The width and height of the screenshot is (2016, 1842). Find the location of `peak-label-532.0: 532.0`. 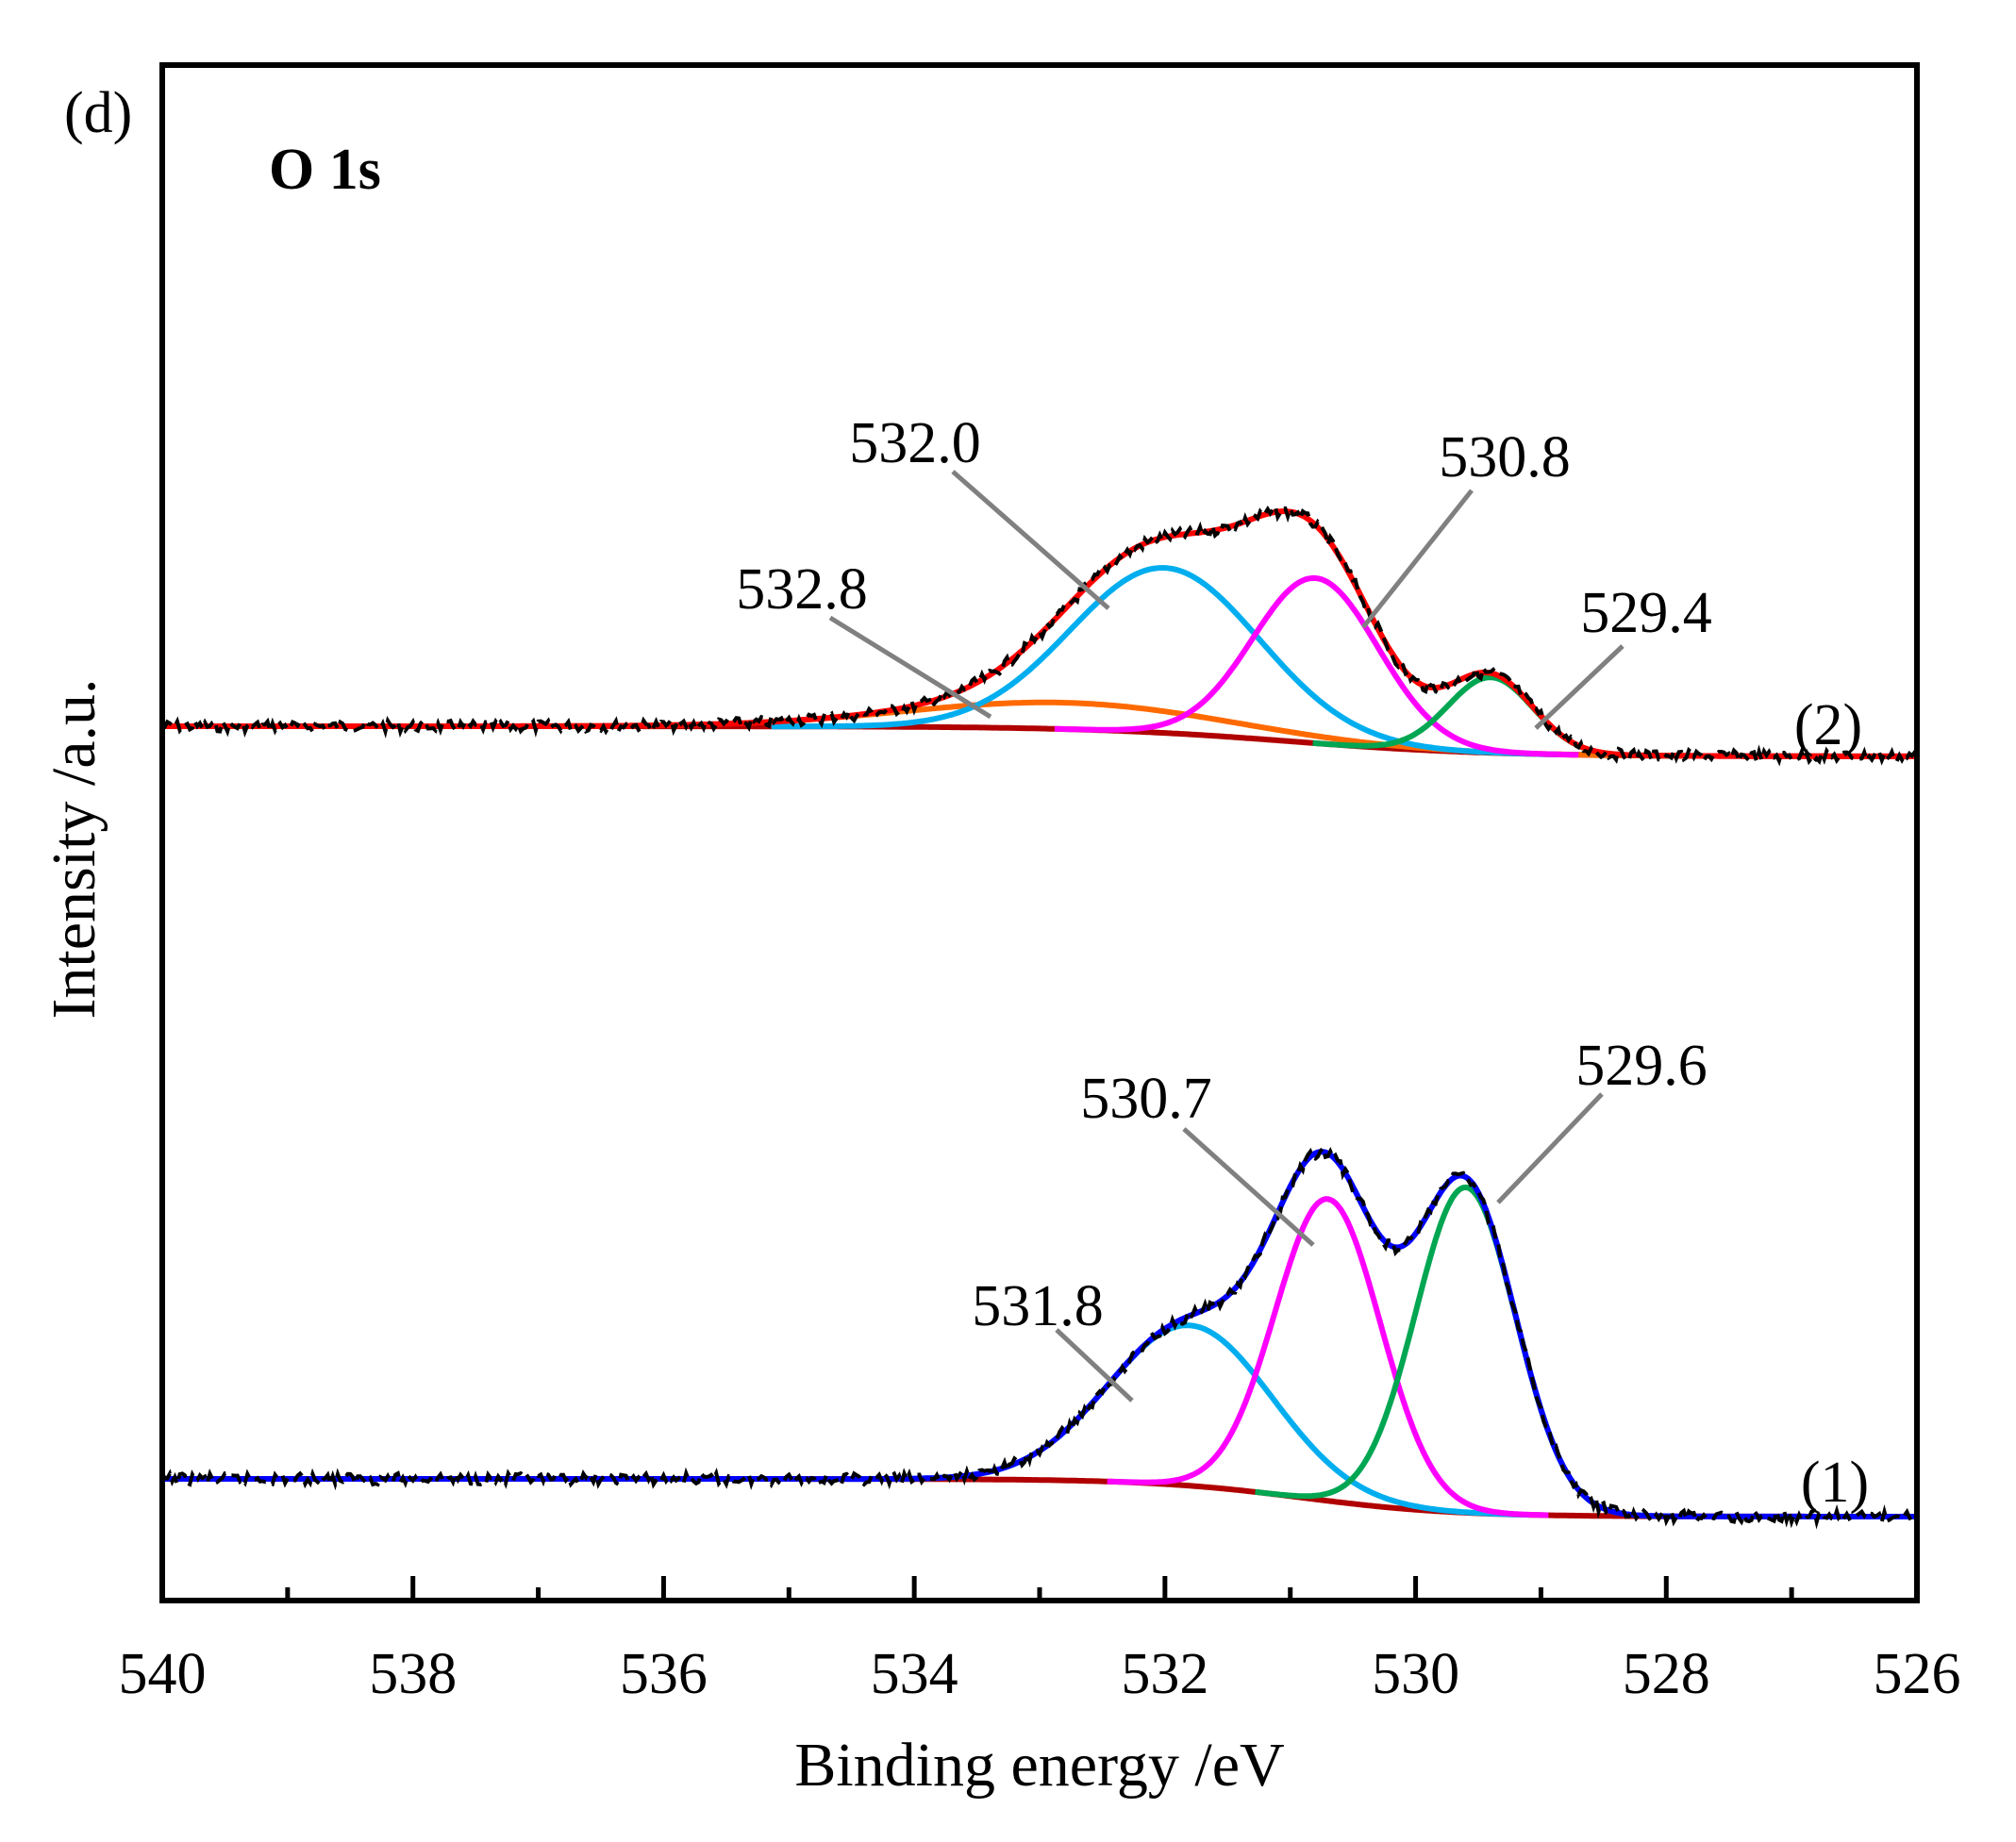

peak-label-532.0: 532.0 is located at coordinates (915, 443).